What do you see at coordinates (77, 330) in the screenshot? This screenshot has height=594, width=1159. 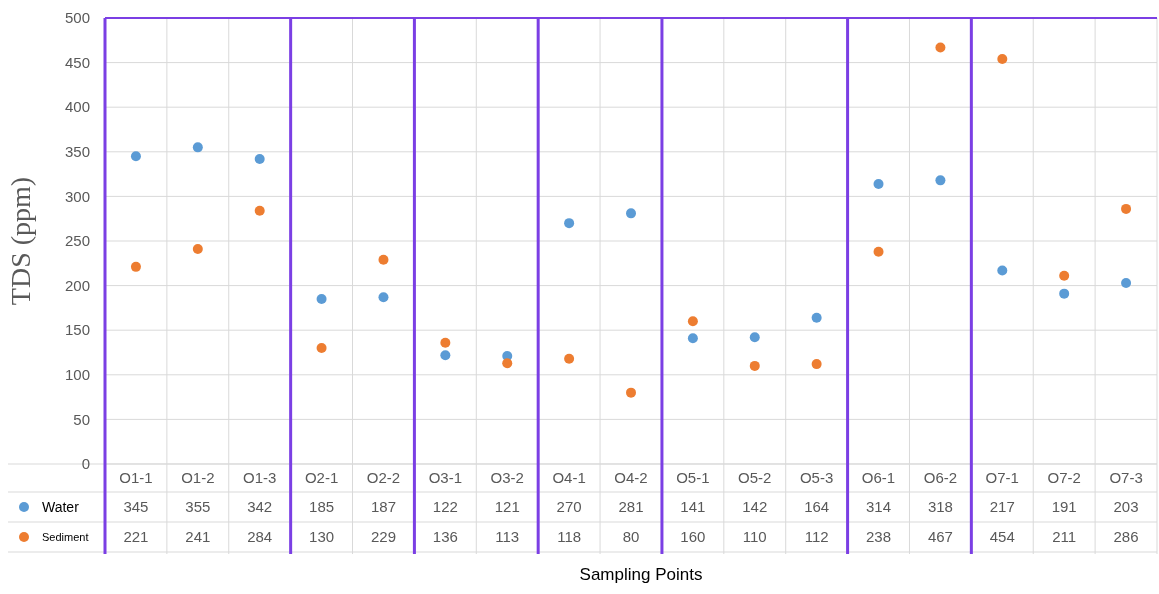 I see `y-tick-label: 150` at bounding box center [77, 330].